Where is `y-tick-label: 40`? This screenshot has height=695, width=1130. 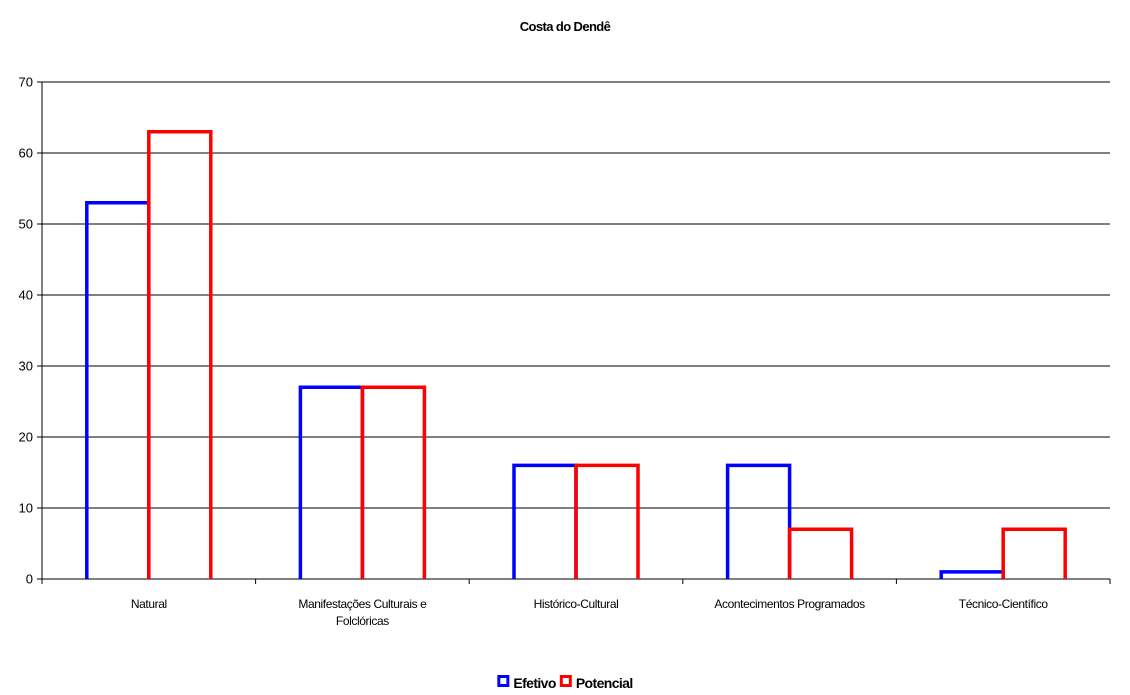 y-tick-label: 40 is located at coordinates (26, 295).